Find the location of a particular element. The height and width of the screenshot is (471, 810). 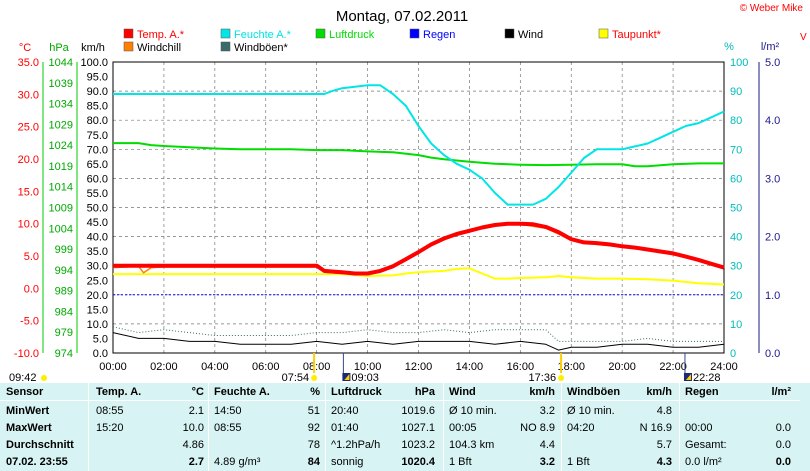

pressure-time: 01:40 is located at coordinates (345, 428).